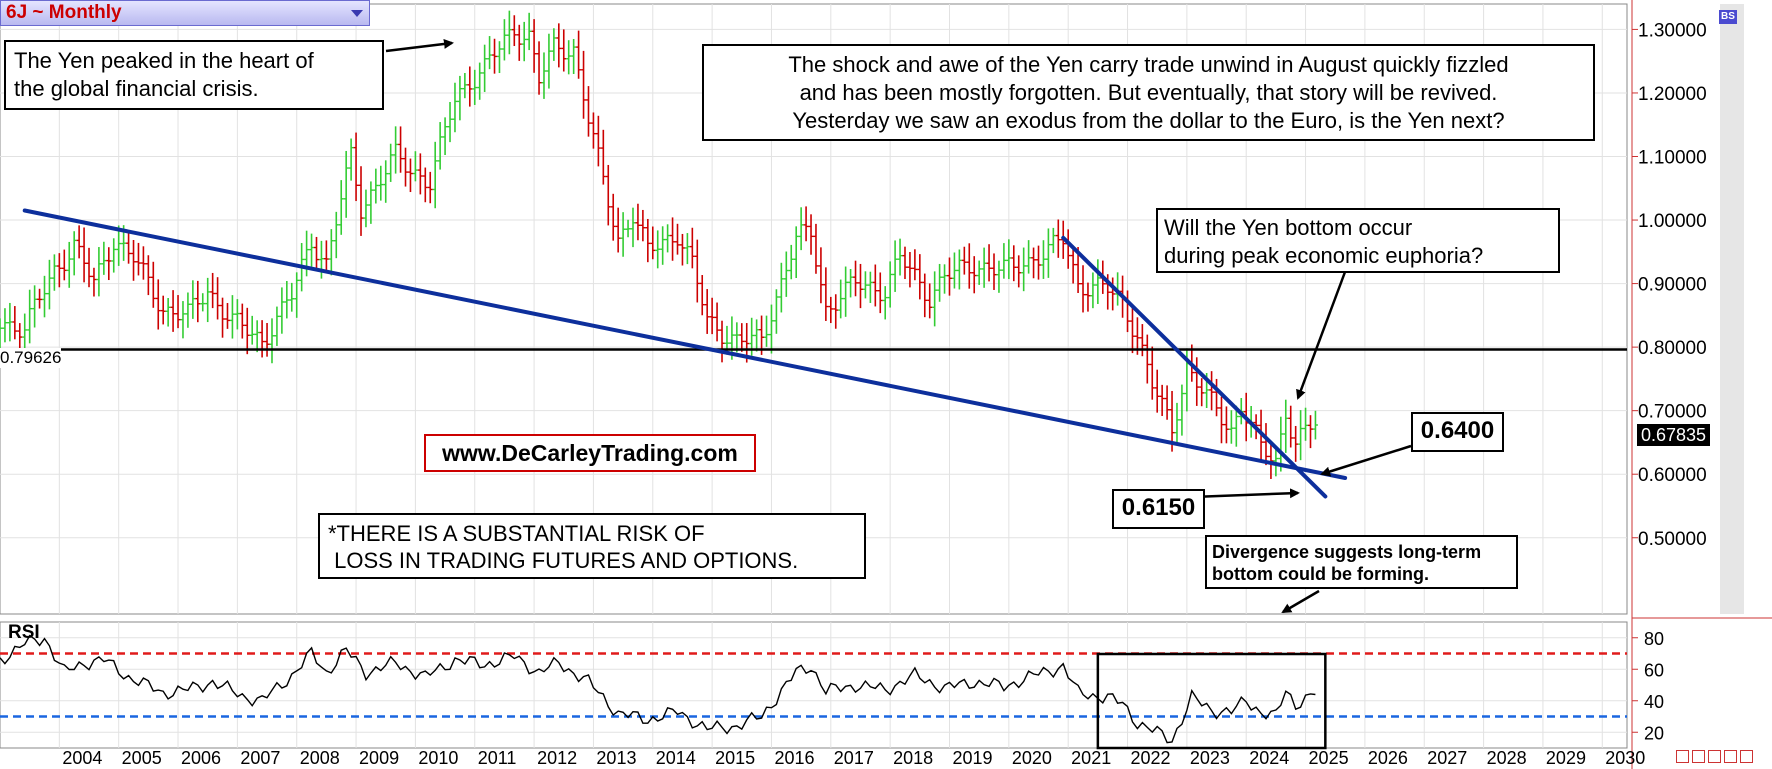  Describe the element at coordinates (658, 689) in the screenshot. I see `rsi-line` at that location.